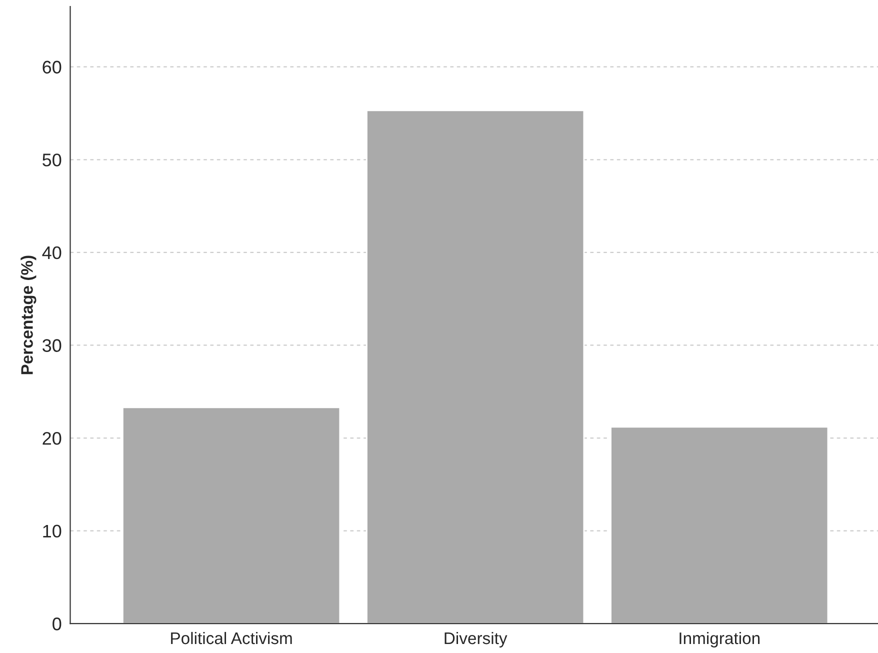 The width and height of the screenshot is (878, 653). I want to click on y-tick-label: 30, so click(52, 345).